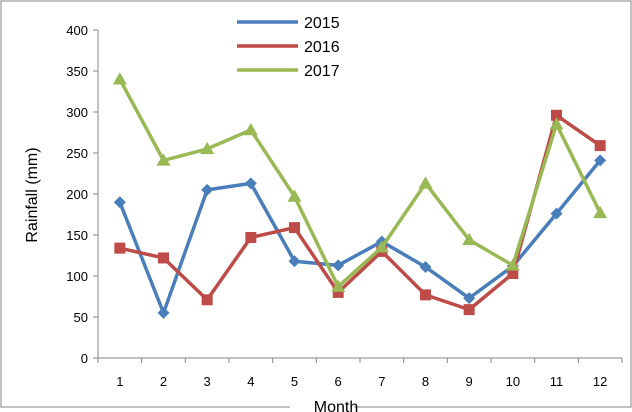 This screenshot has height=412, width=632. What do you see at coordinates (513, 381) in the screenshot?
I see `x-tick-label: 10` at bounding box center [513, 381].